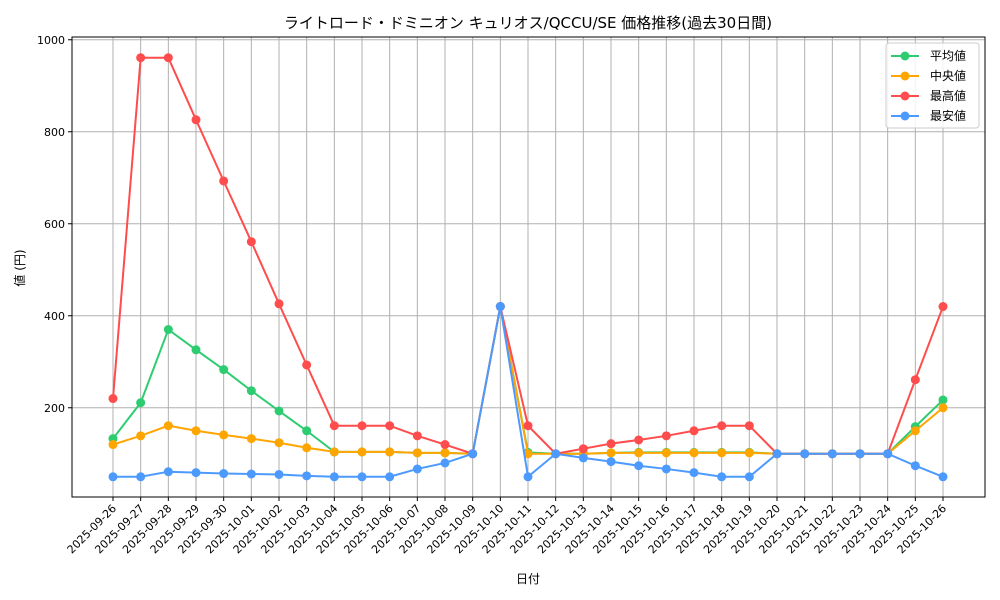 The width and height of the screenshot is (1000, 600). What do you see at coordinates (948, 115) in the screenshot?
I see `legend-label: 最安値` at bounding box center [948, 115].